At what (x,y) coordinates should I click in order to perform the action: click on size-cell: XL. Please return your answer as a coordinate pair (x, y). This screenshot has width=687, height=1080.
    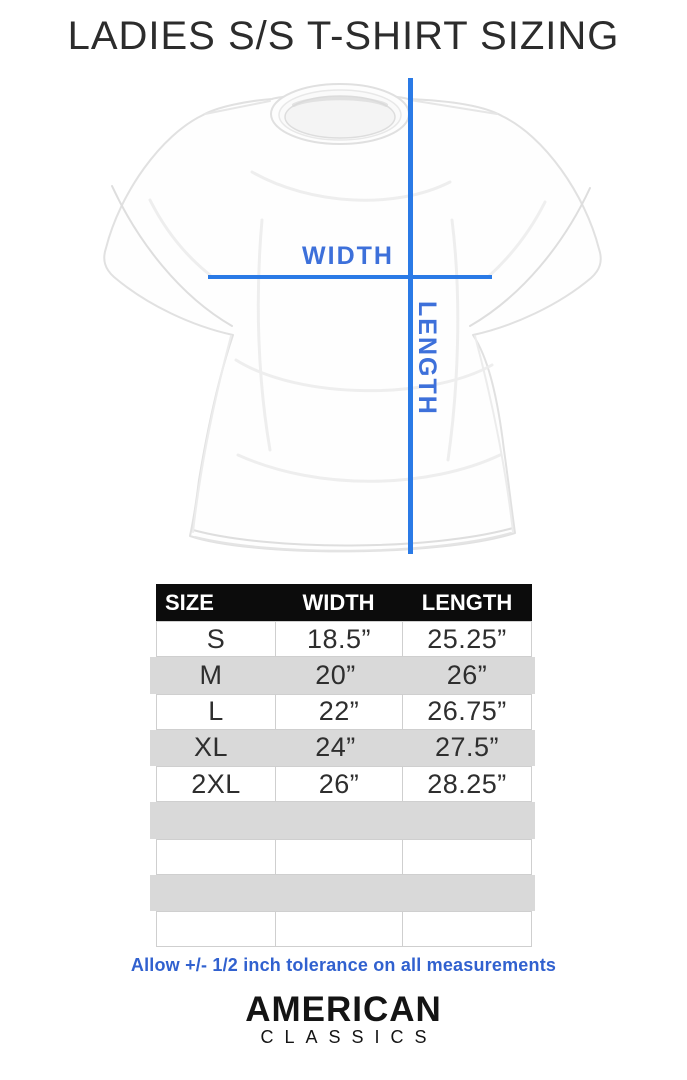
    Looking at the image, I should click on (211, 747).